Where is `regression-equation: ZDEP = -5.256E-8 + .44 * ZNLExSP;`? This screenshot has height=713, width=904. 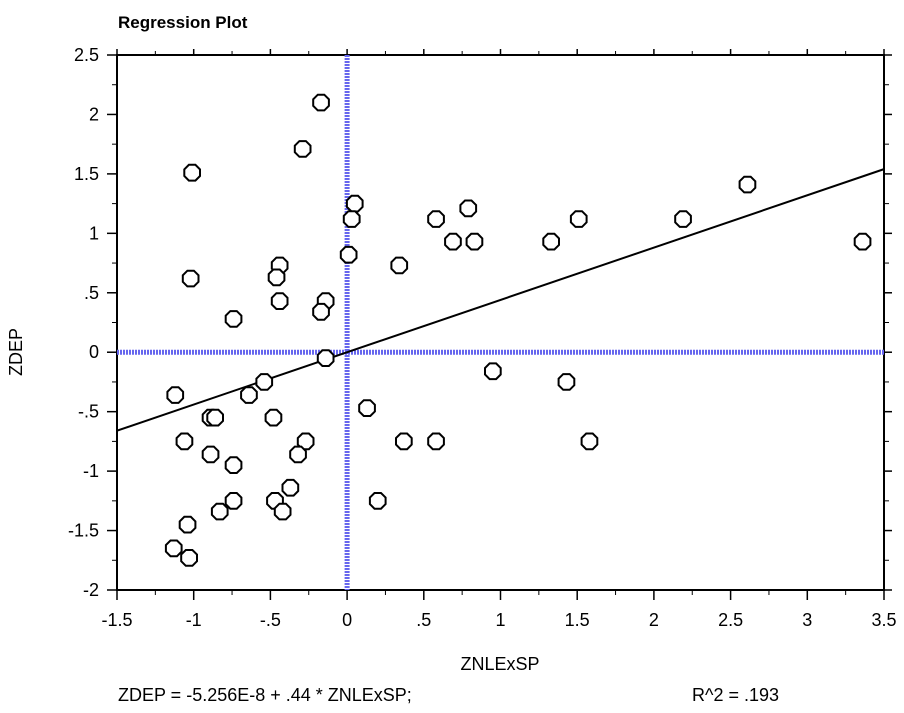
regression-equation: ZDEP = -5.256E-8 + .44 * ZNLExSP; is located at coordinates (265, 695).